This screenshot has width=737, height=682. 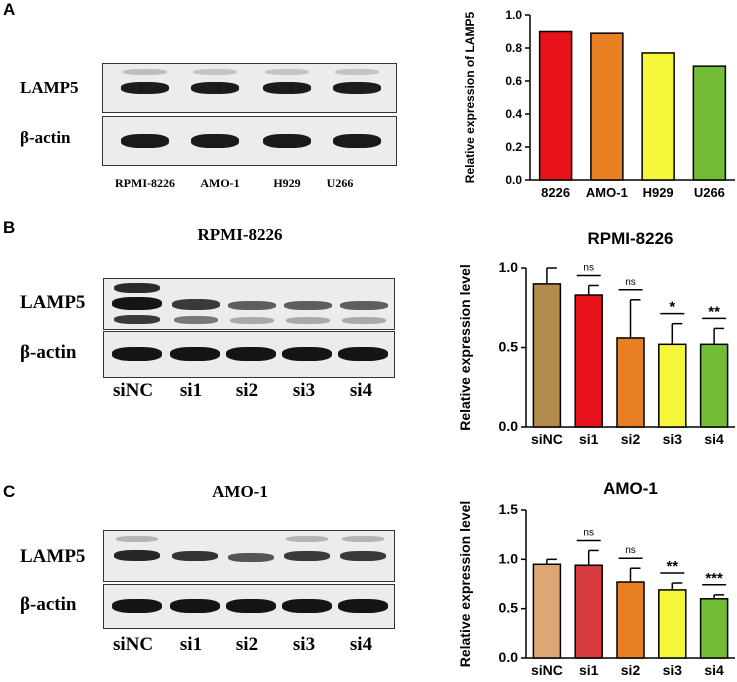 What do you see at coordinates (630, 488) in the screenshot?
I see `chart-title: AMO-1` at bounding box center [630, 488].